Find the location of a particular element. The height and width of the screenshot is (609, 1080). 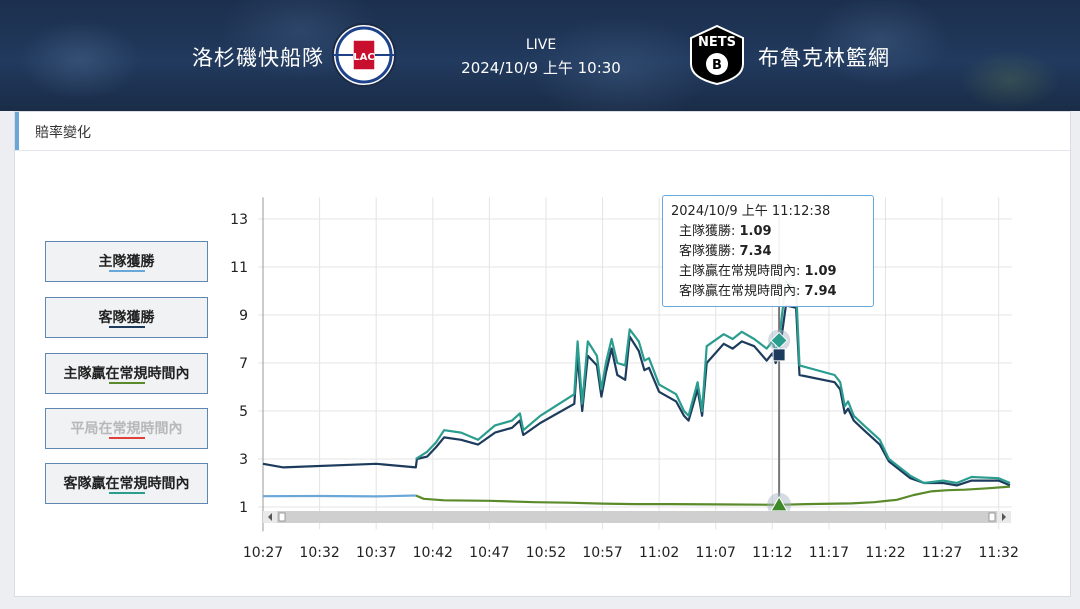

away-logo-text: NETS is located at coordinates (717, 42).